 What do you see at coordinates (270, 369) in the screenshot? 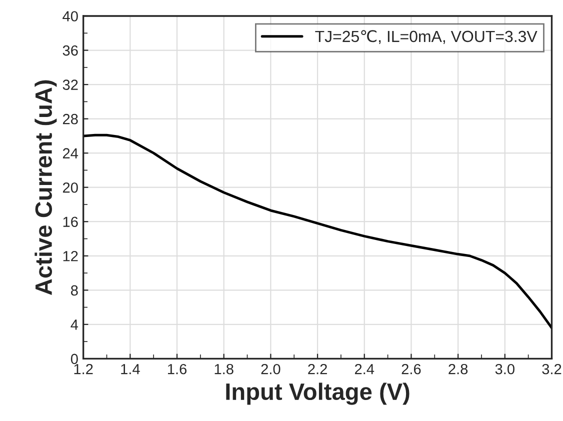
I see `x-tick-label: 2.0` at bounding box center [270, 369].